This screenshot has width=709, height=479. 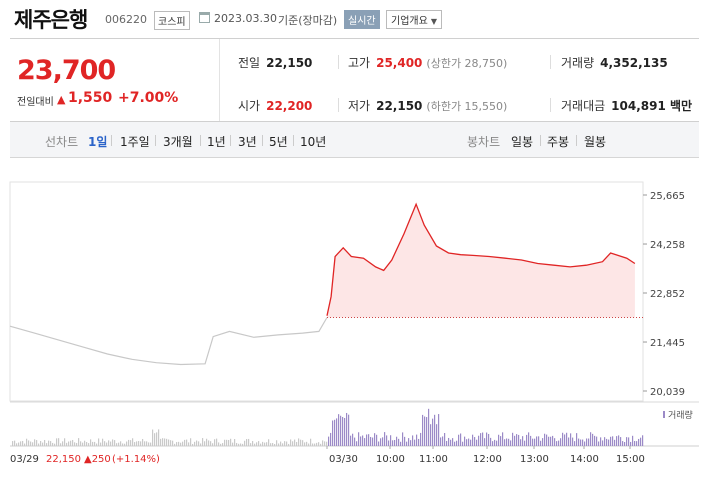 What do you see at coordinates (61, 99) in the screenshot?
I see `up-arrow-icon: ▲` at bounding box center [61, 99].